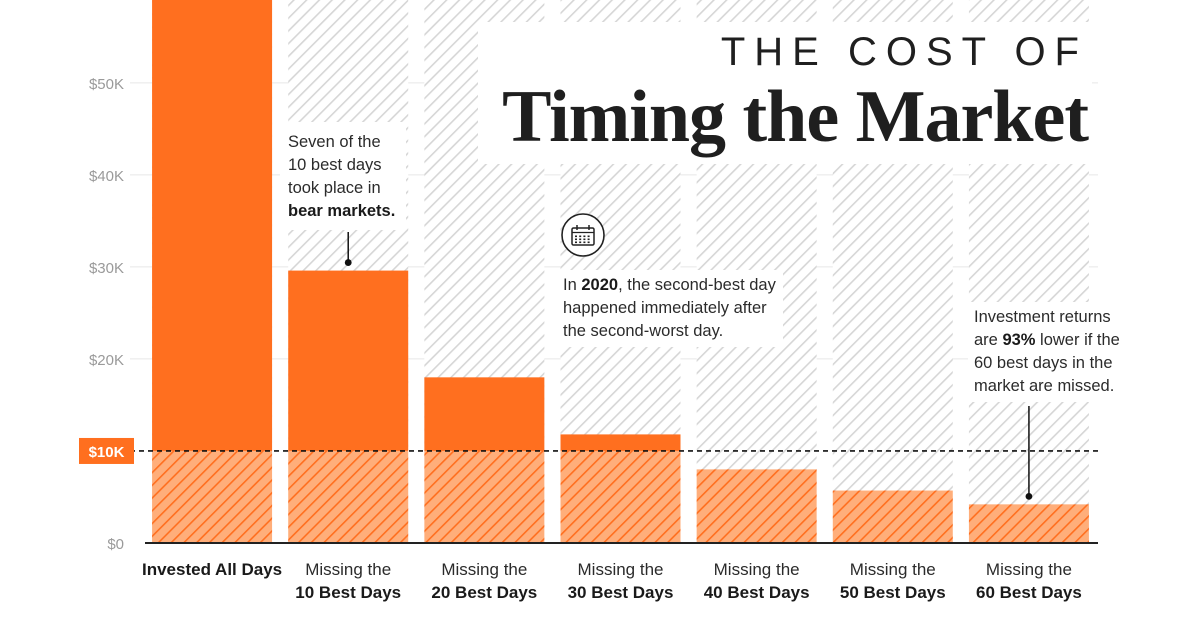 The image size is (1200, 628). I want to click on calendar-icon-body, so click(583, 236).